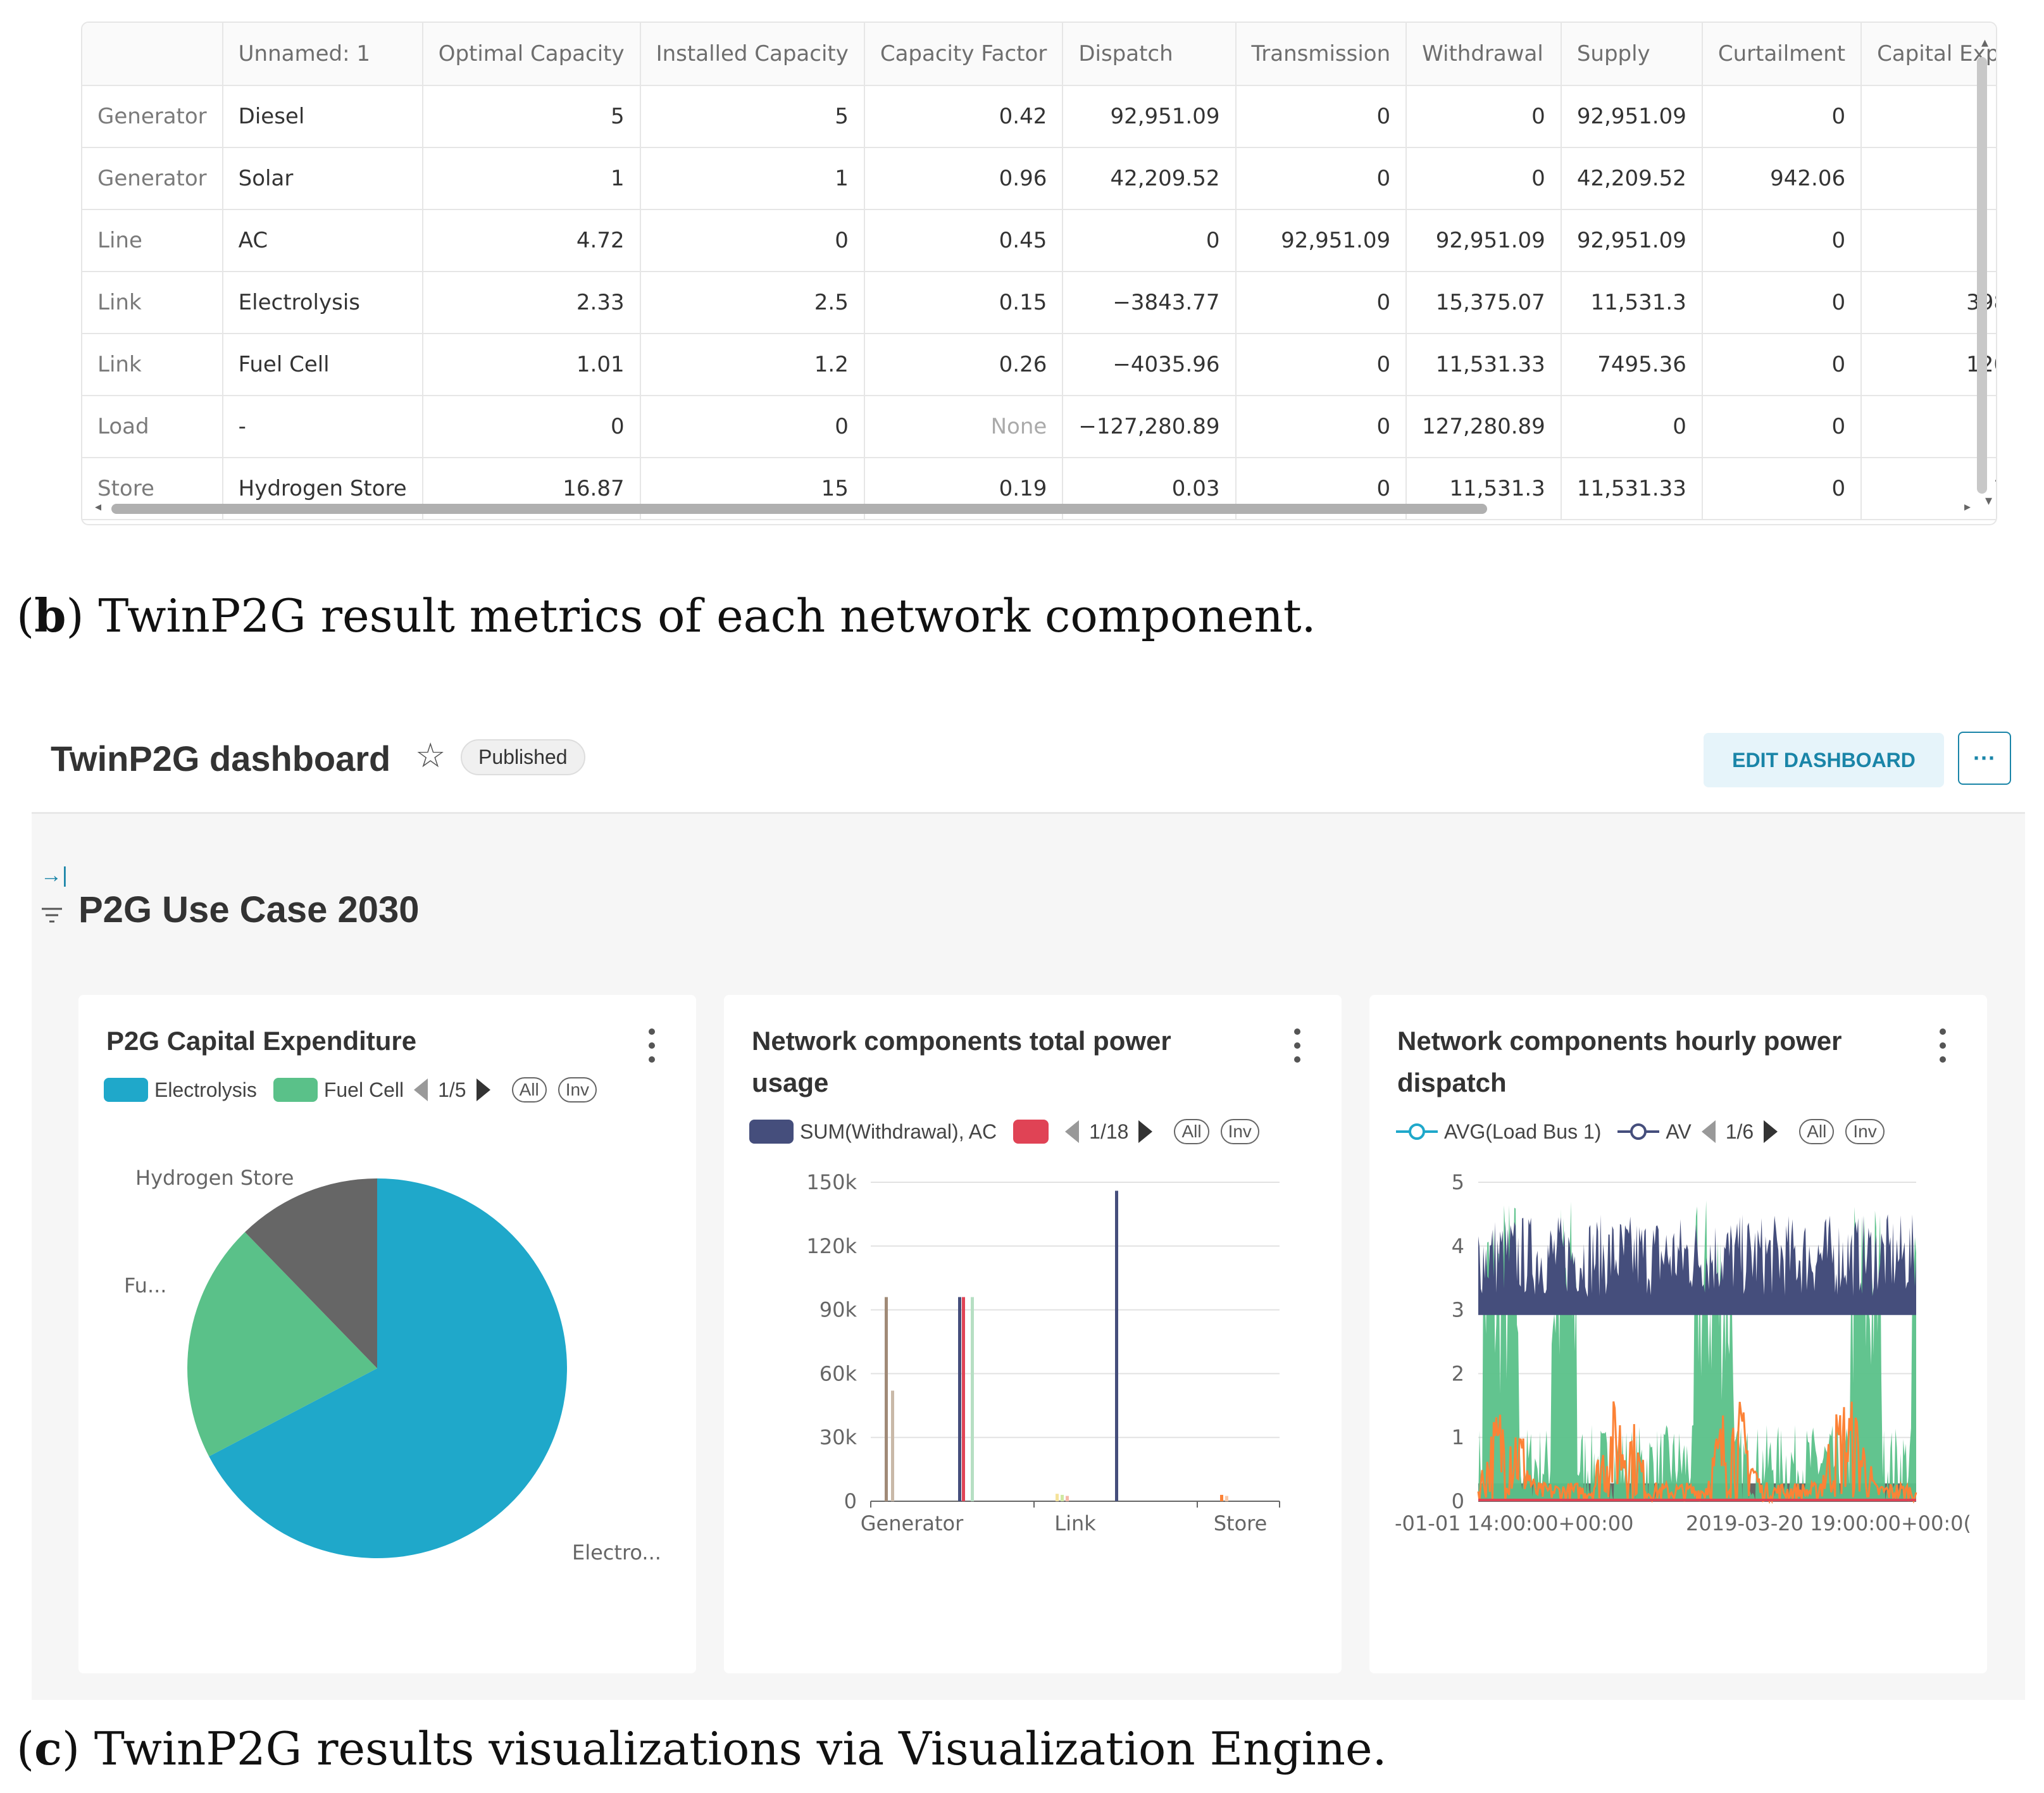  I want to click on x-tick-label: Generator, so click(912, 1523).